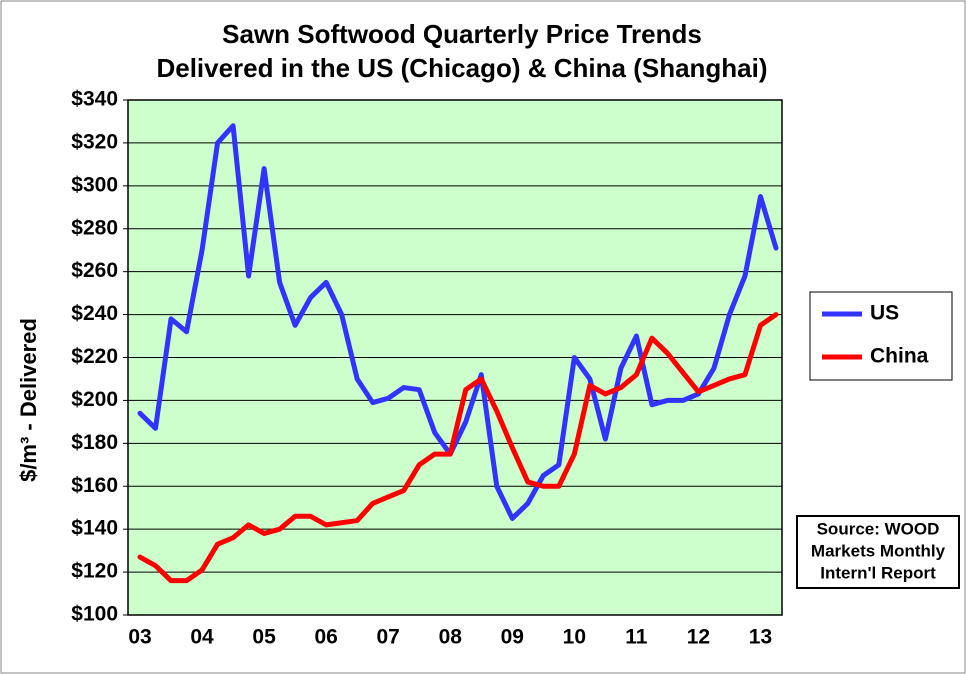 The image size is (966, 674). What do you see at coordinates (94, 571) in the screenshot?
I see `y-tick-label: $120` at bounding box center [94, 571].